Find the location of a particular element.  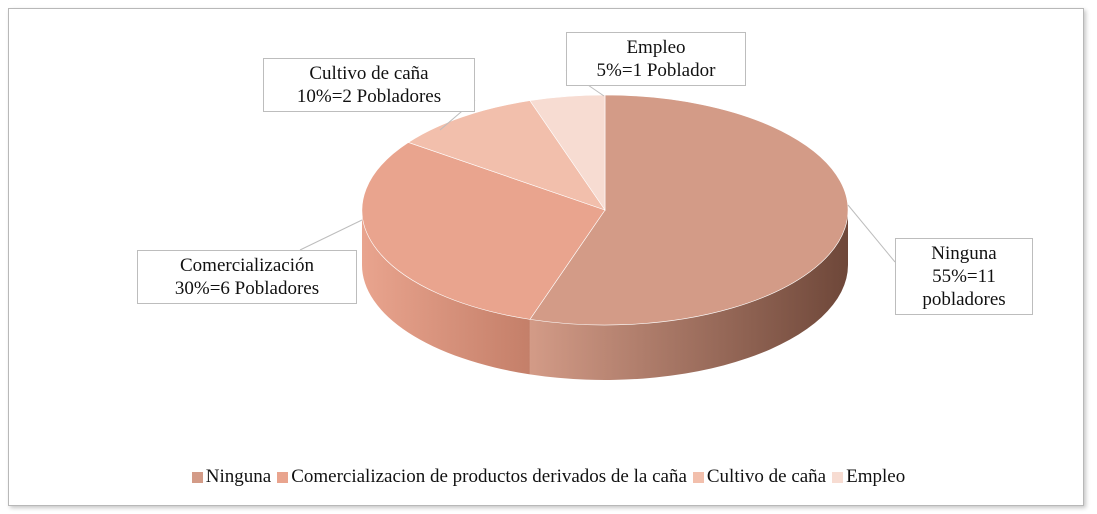

data-label-value: 55%=11 pobladores is located at coordinates (964, 288).